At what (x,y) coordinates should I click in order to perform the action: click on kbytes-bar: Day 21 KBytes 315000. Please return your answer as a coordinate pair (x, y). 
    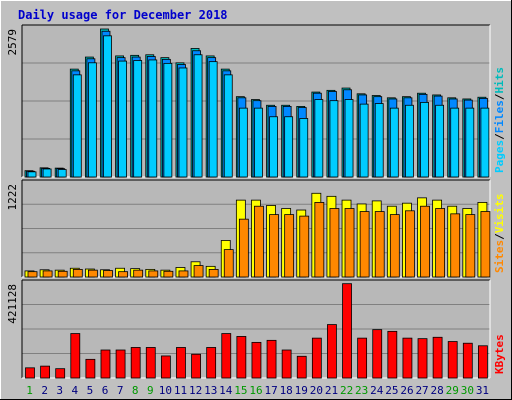
    Looking at the image, I should click on (332, 351).